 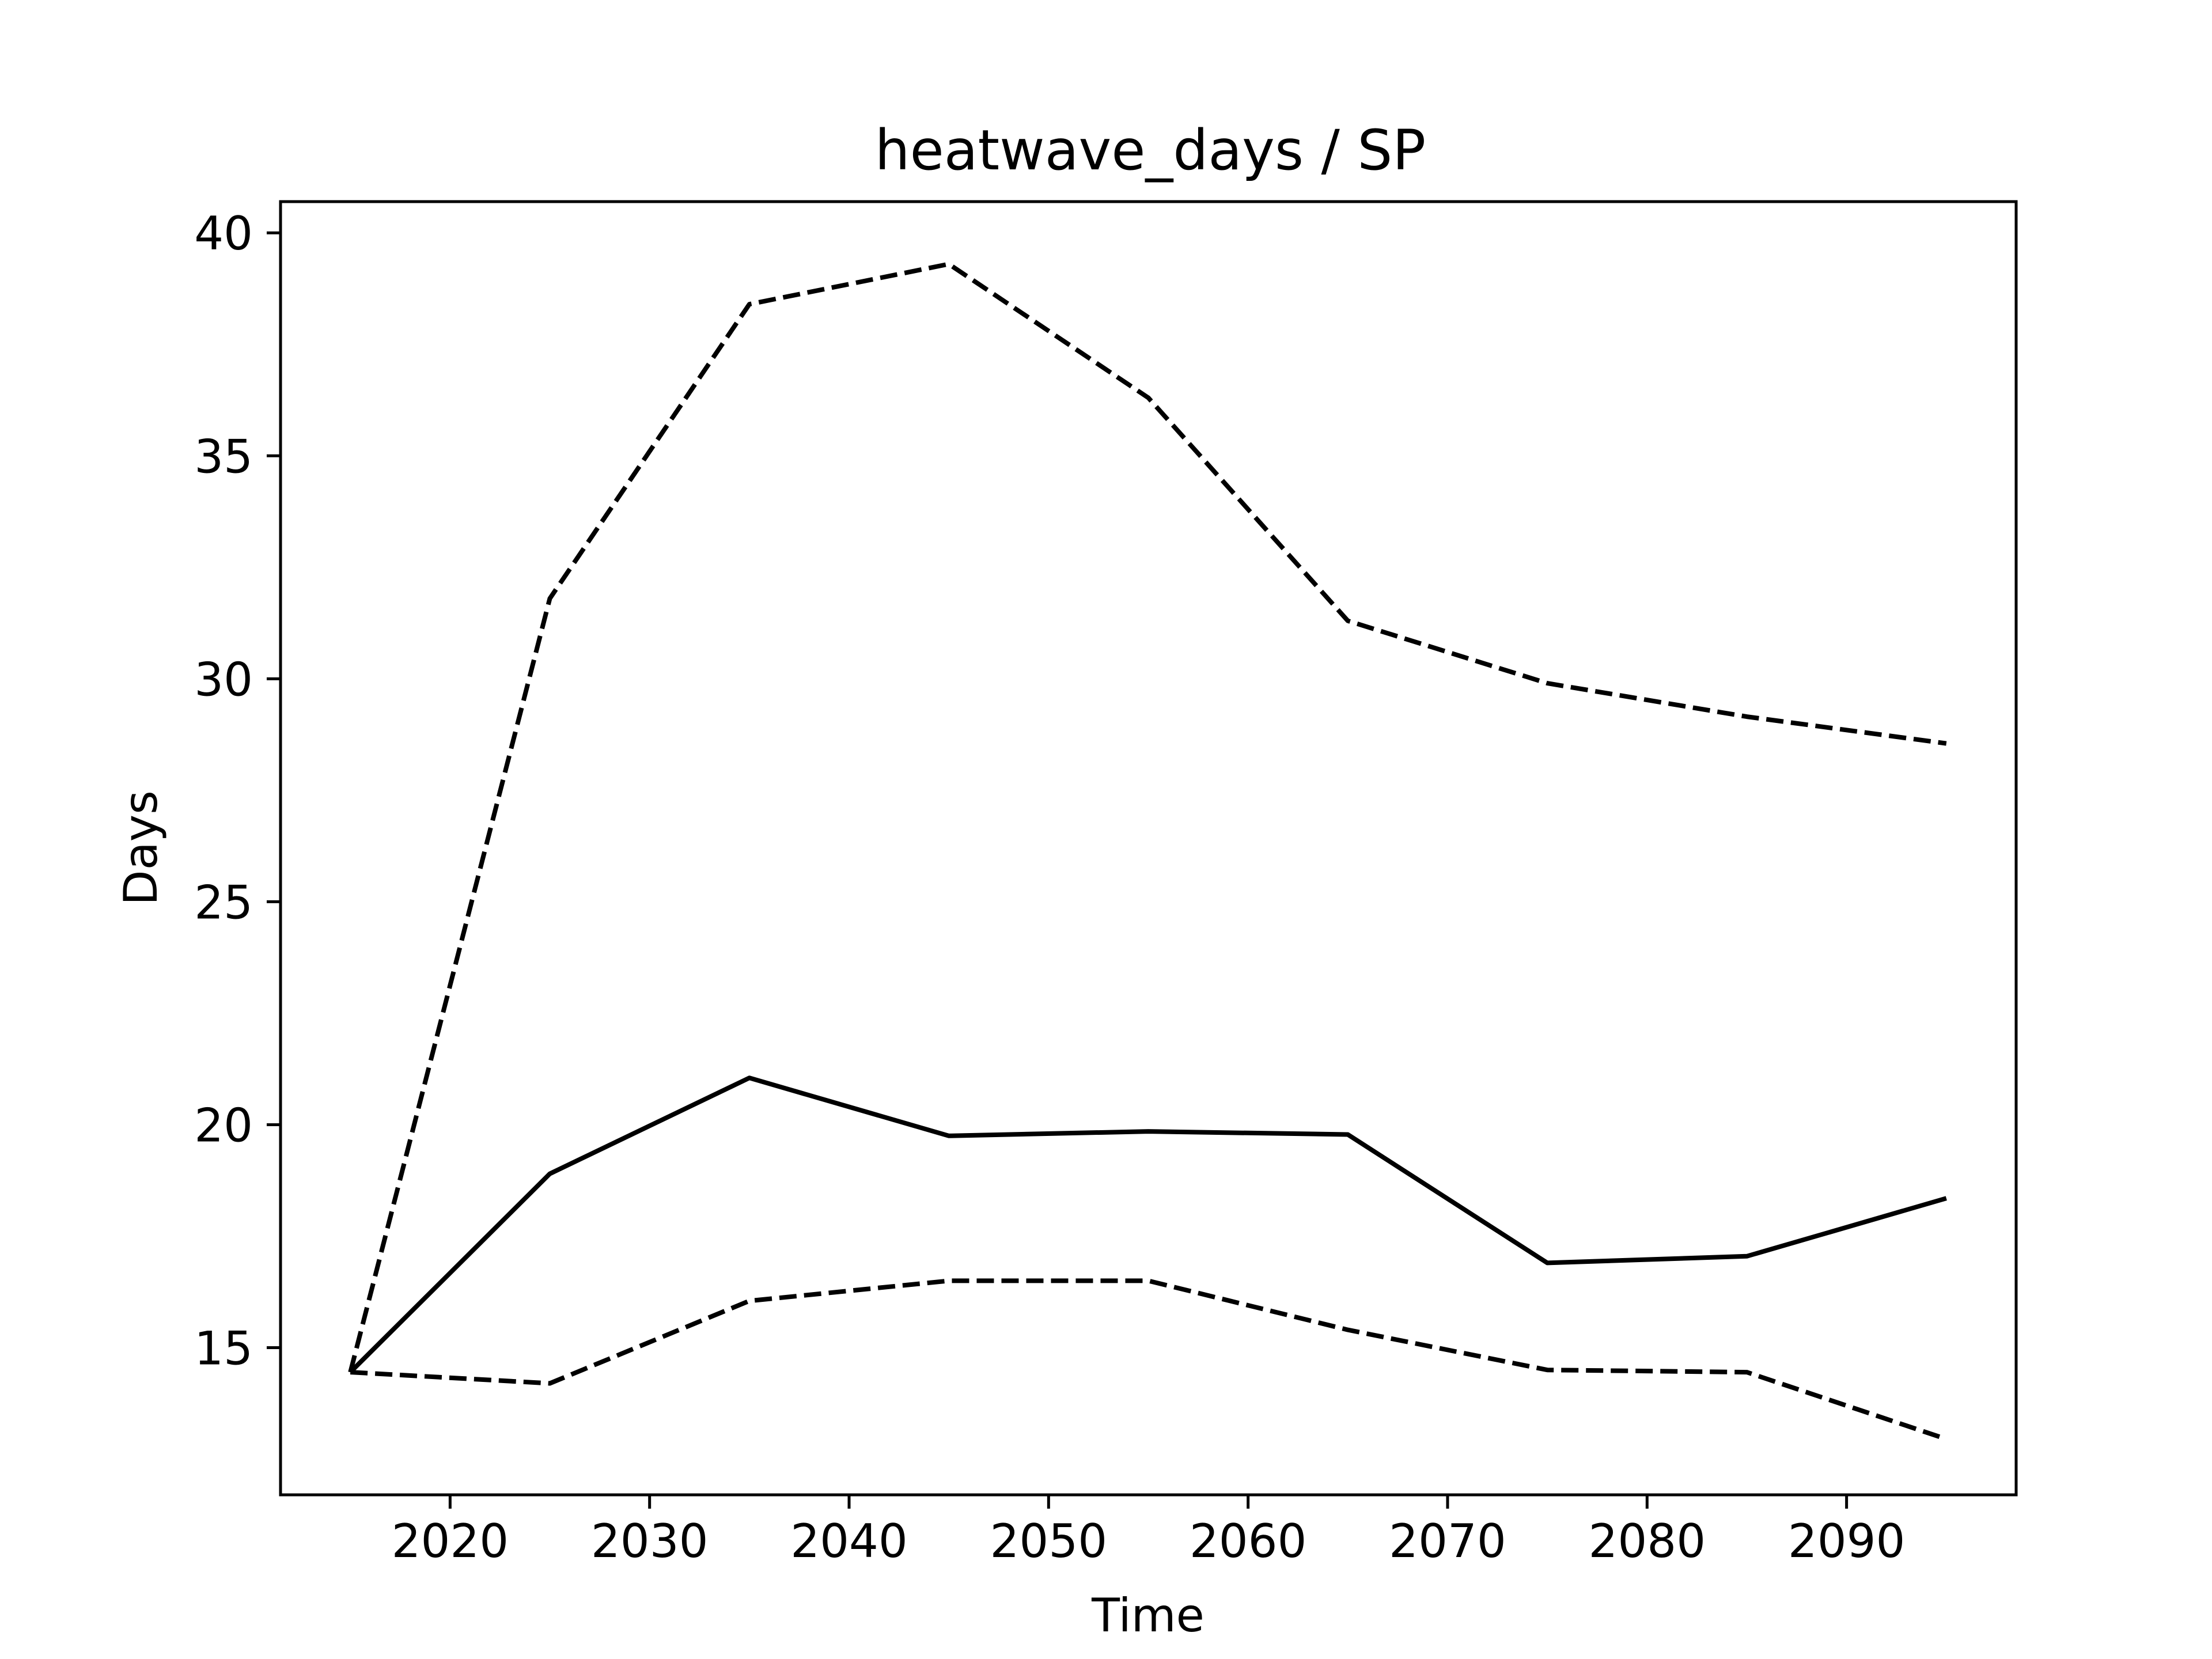 I want to click on y-tick-label-30: 30, so click(x=223, y=679).